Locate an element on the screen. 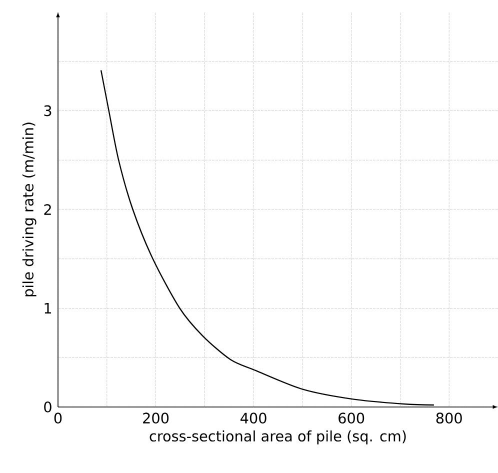 The height and width of the screenshot is (473, 498). y-tick-label: 1 is located at coordinates (47, 308).